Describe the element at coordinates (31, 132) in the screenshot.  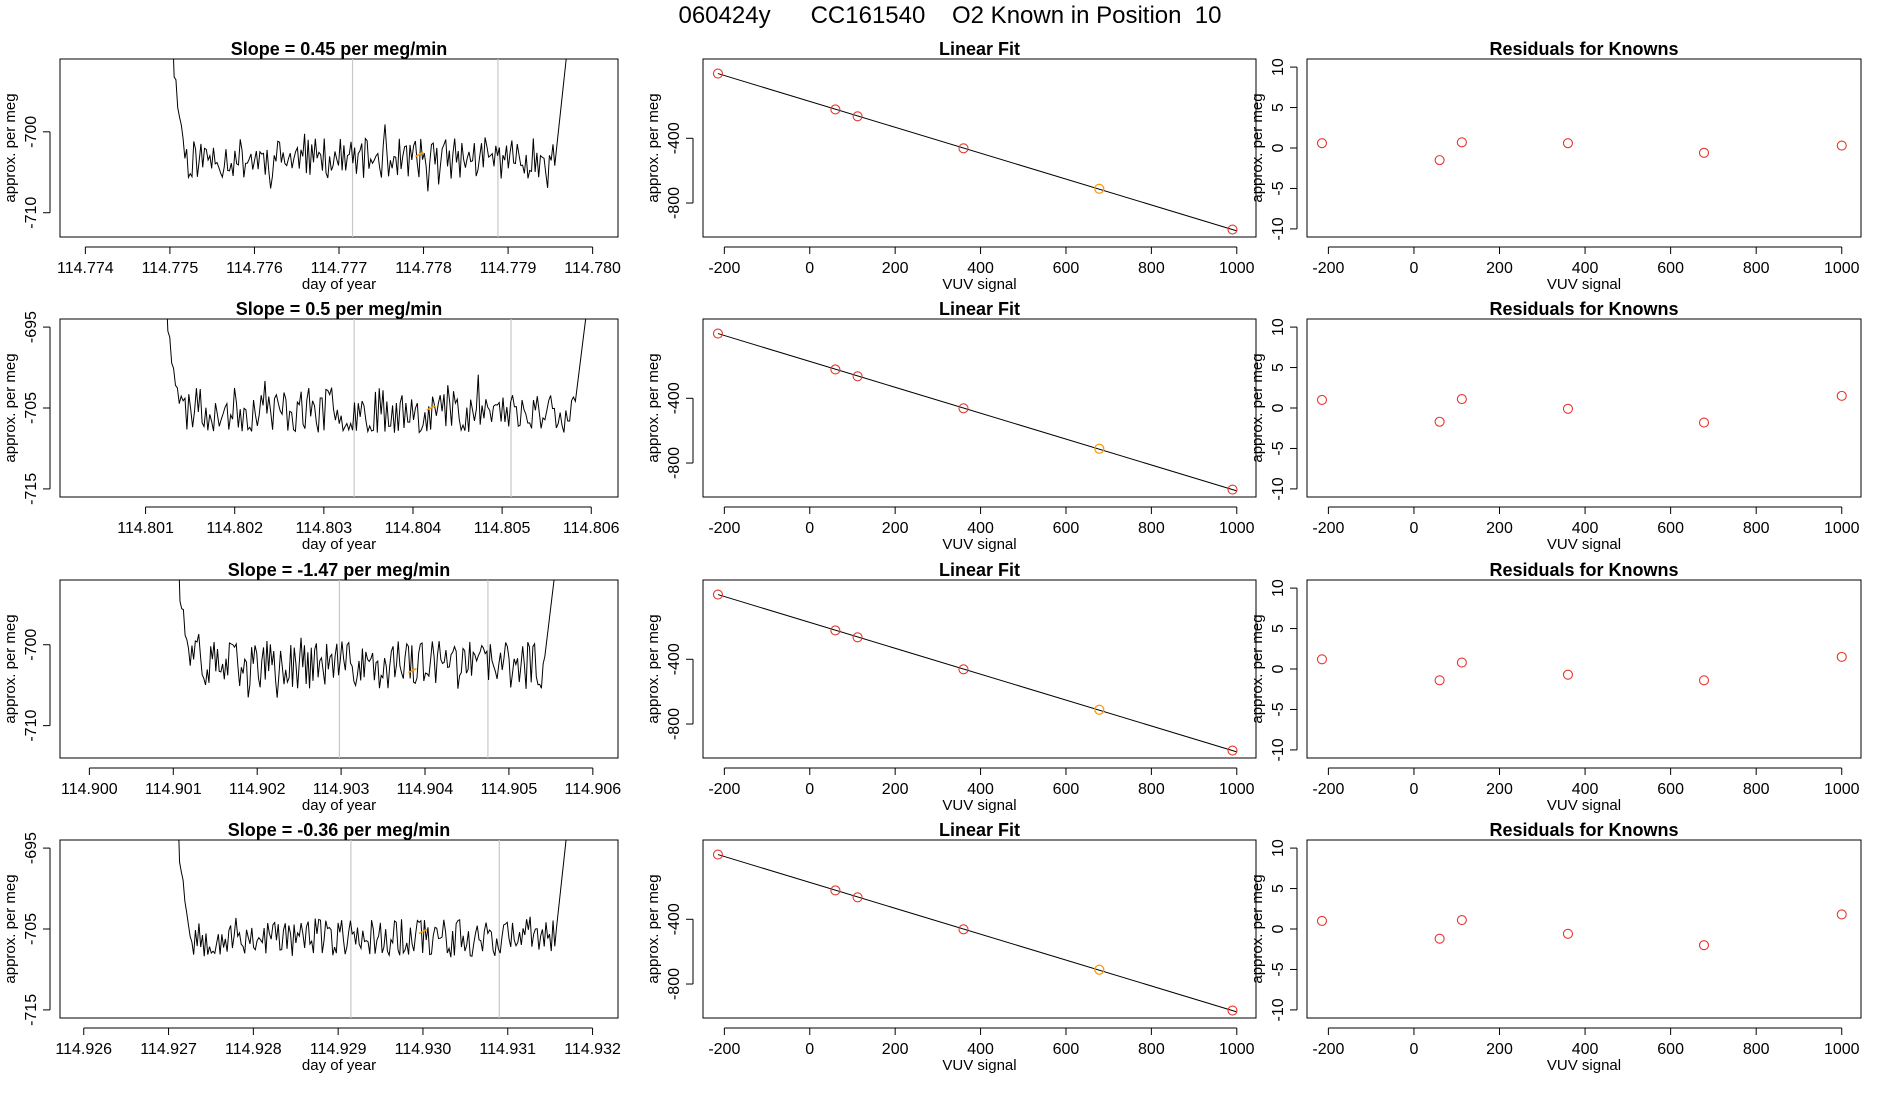
I see `y-tick-label: -700` at that location.